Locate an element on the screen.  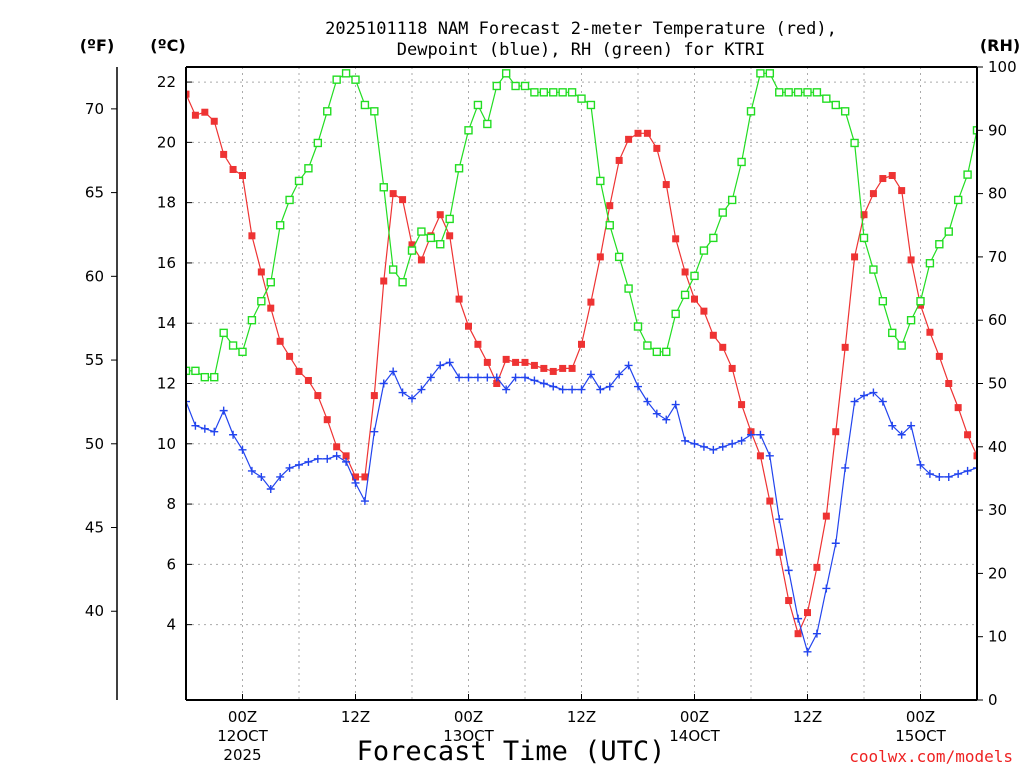
fahrenheit-tick-label: 45 is located at coordinates (94, 528).